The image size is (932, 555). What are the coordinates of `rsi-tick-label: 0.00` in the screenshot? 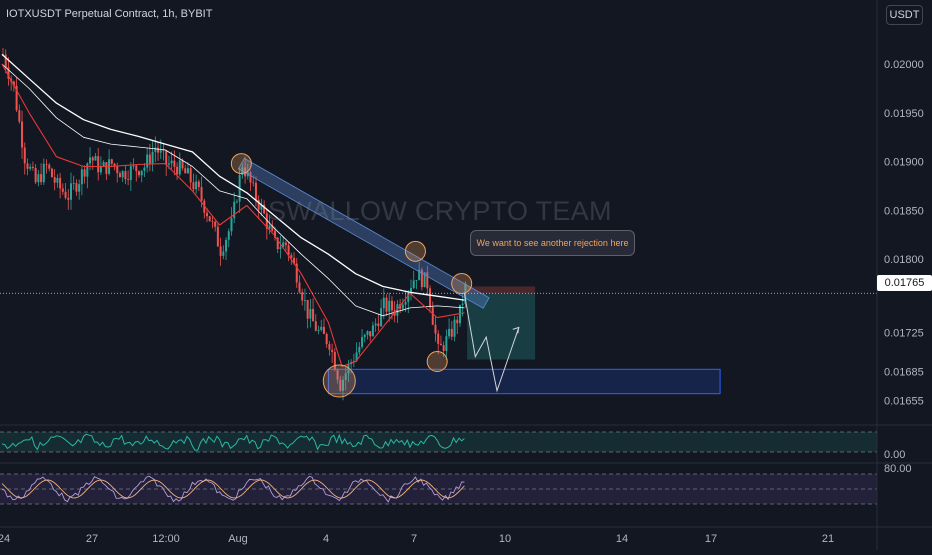 It's located at (894, 455).